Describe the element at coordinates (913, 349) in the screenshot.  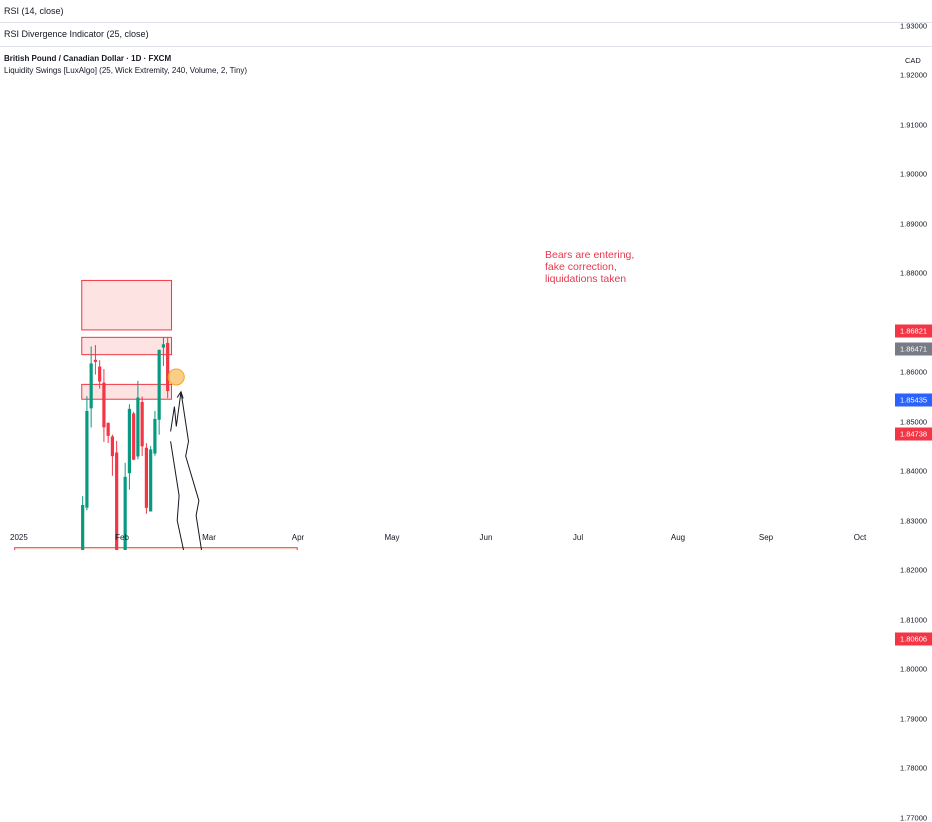
I see `price-badge: 1.86471` at that location.